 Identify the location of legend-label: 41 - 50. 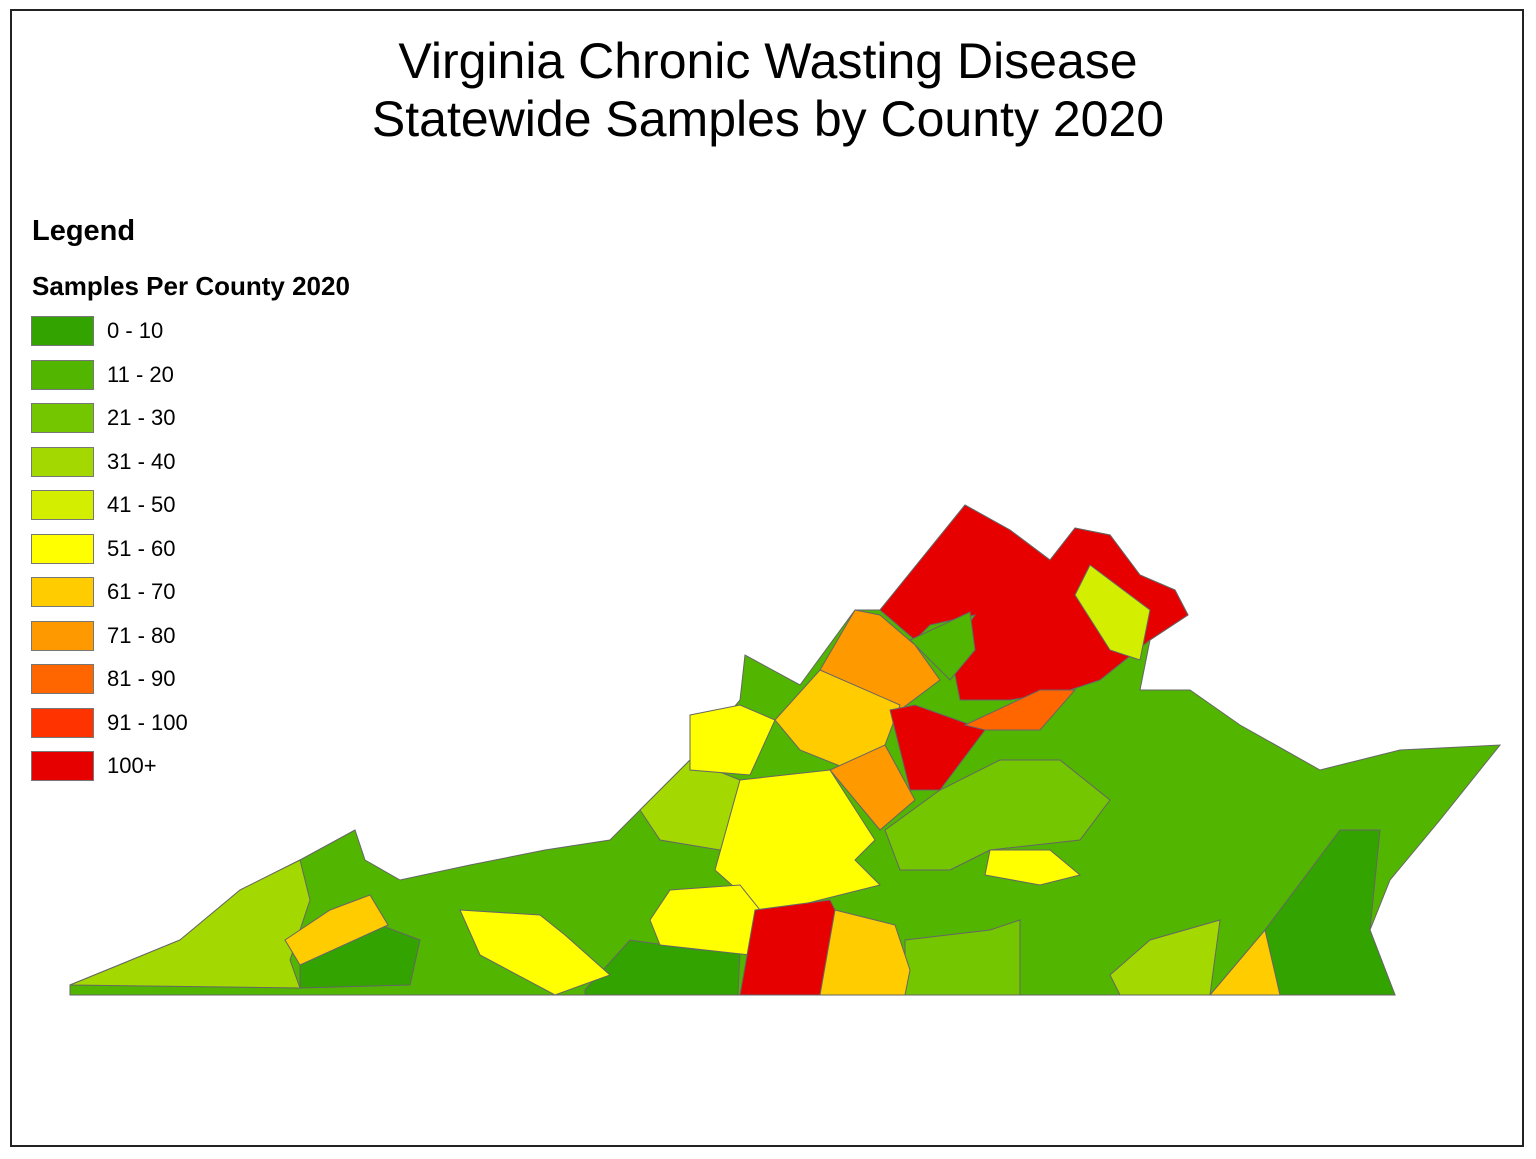
(141, 504).